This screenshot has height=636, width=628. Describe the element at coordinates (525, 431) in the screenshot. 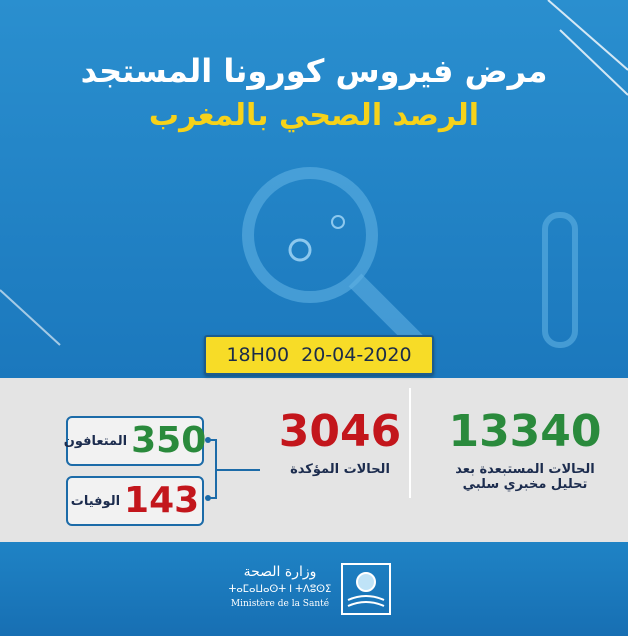

I see `excluded-value: 13340` at that location.